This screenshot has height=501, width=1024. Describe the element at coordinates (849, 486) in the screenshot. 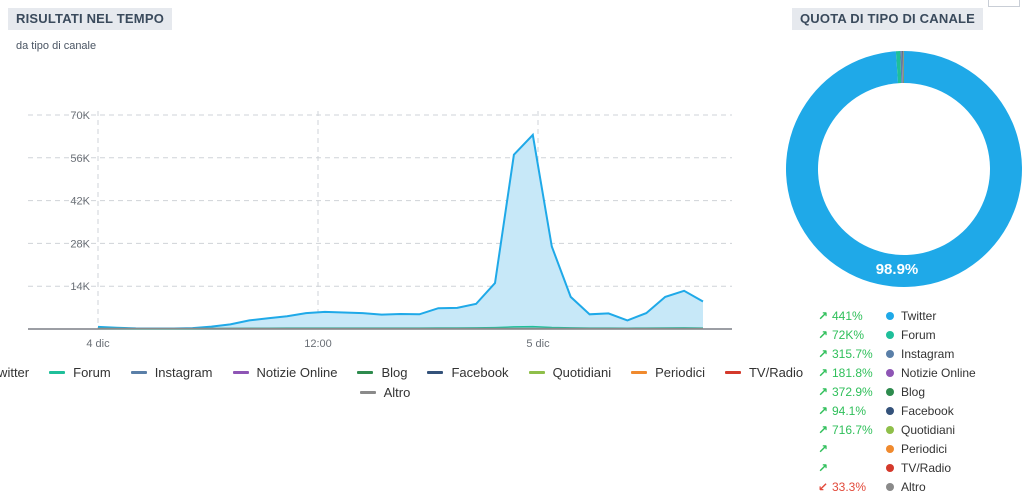

I see `share-change-value: 33.3%` at that location.